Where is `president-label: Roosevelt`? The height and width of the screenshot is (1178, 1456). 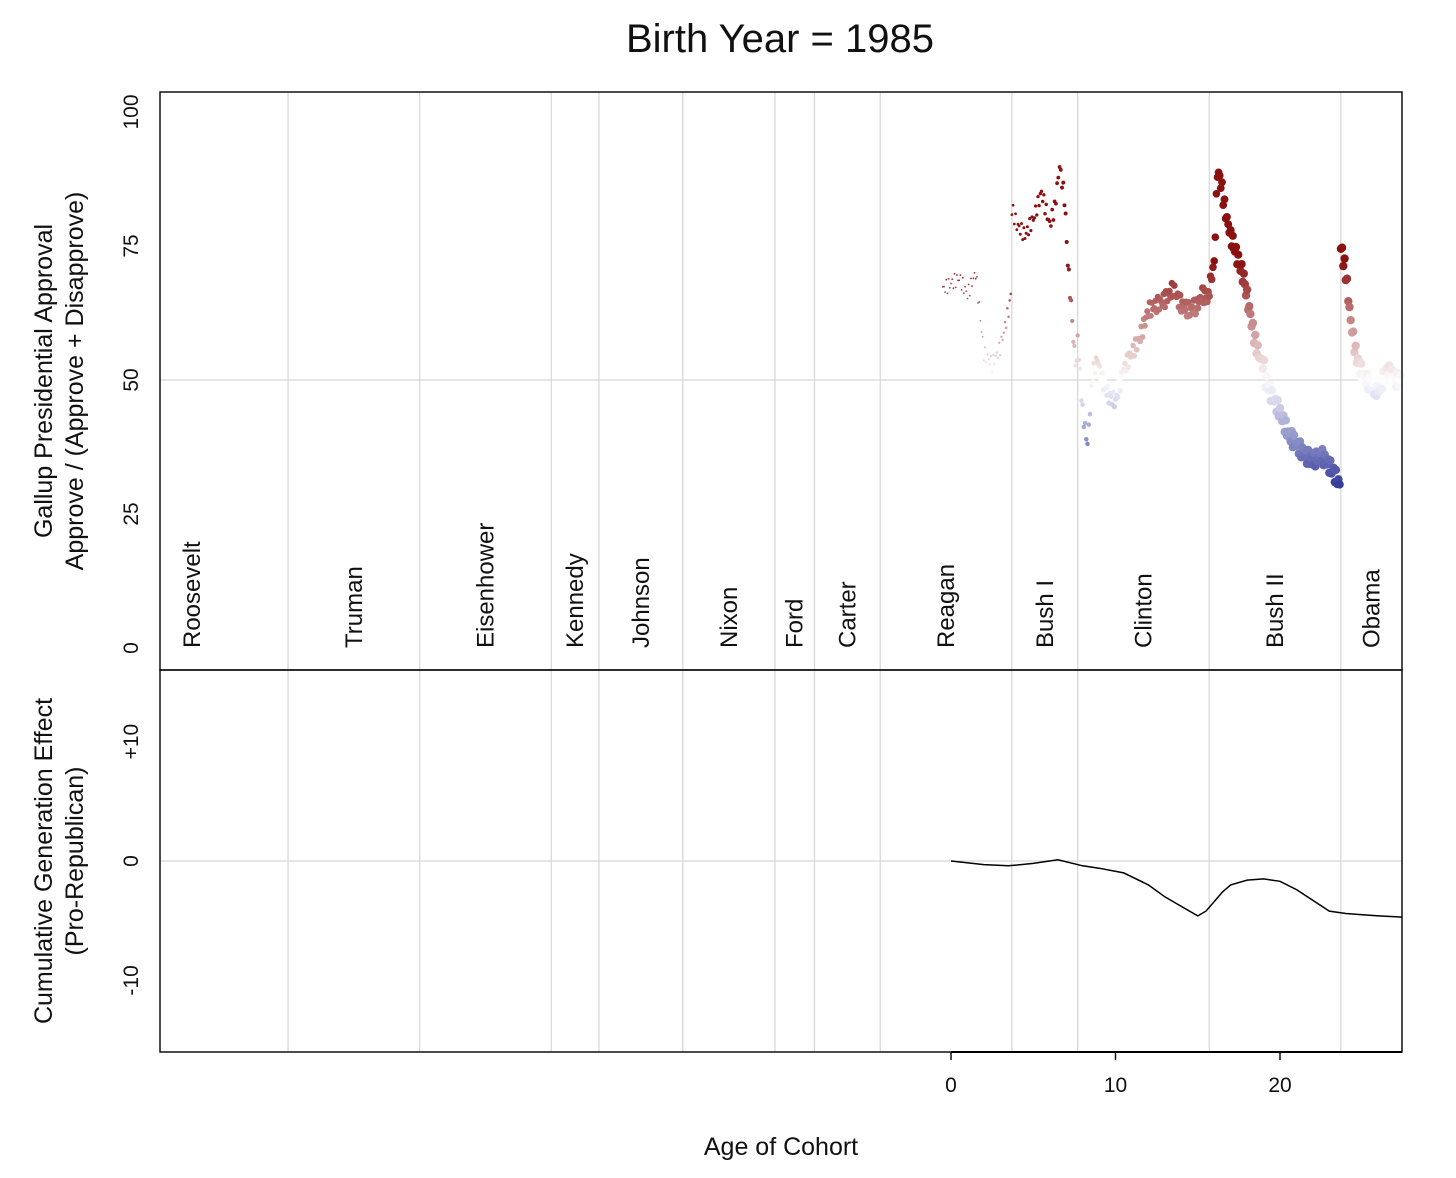
president-label: Roosevelt is located at coordinates (192, 594).